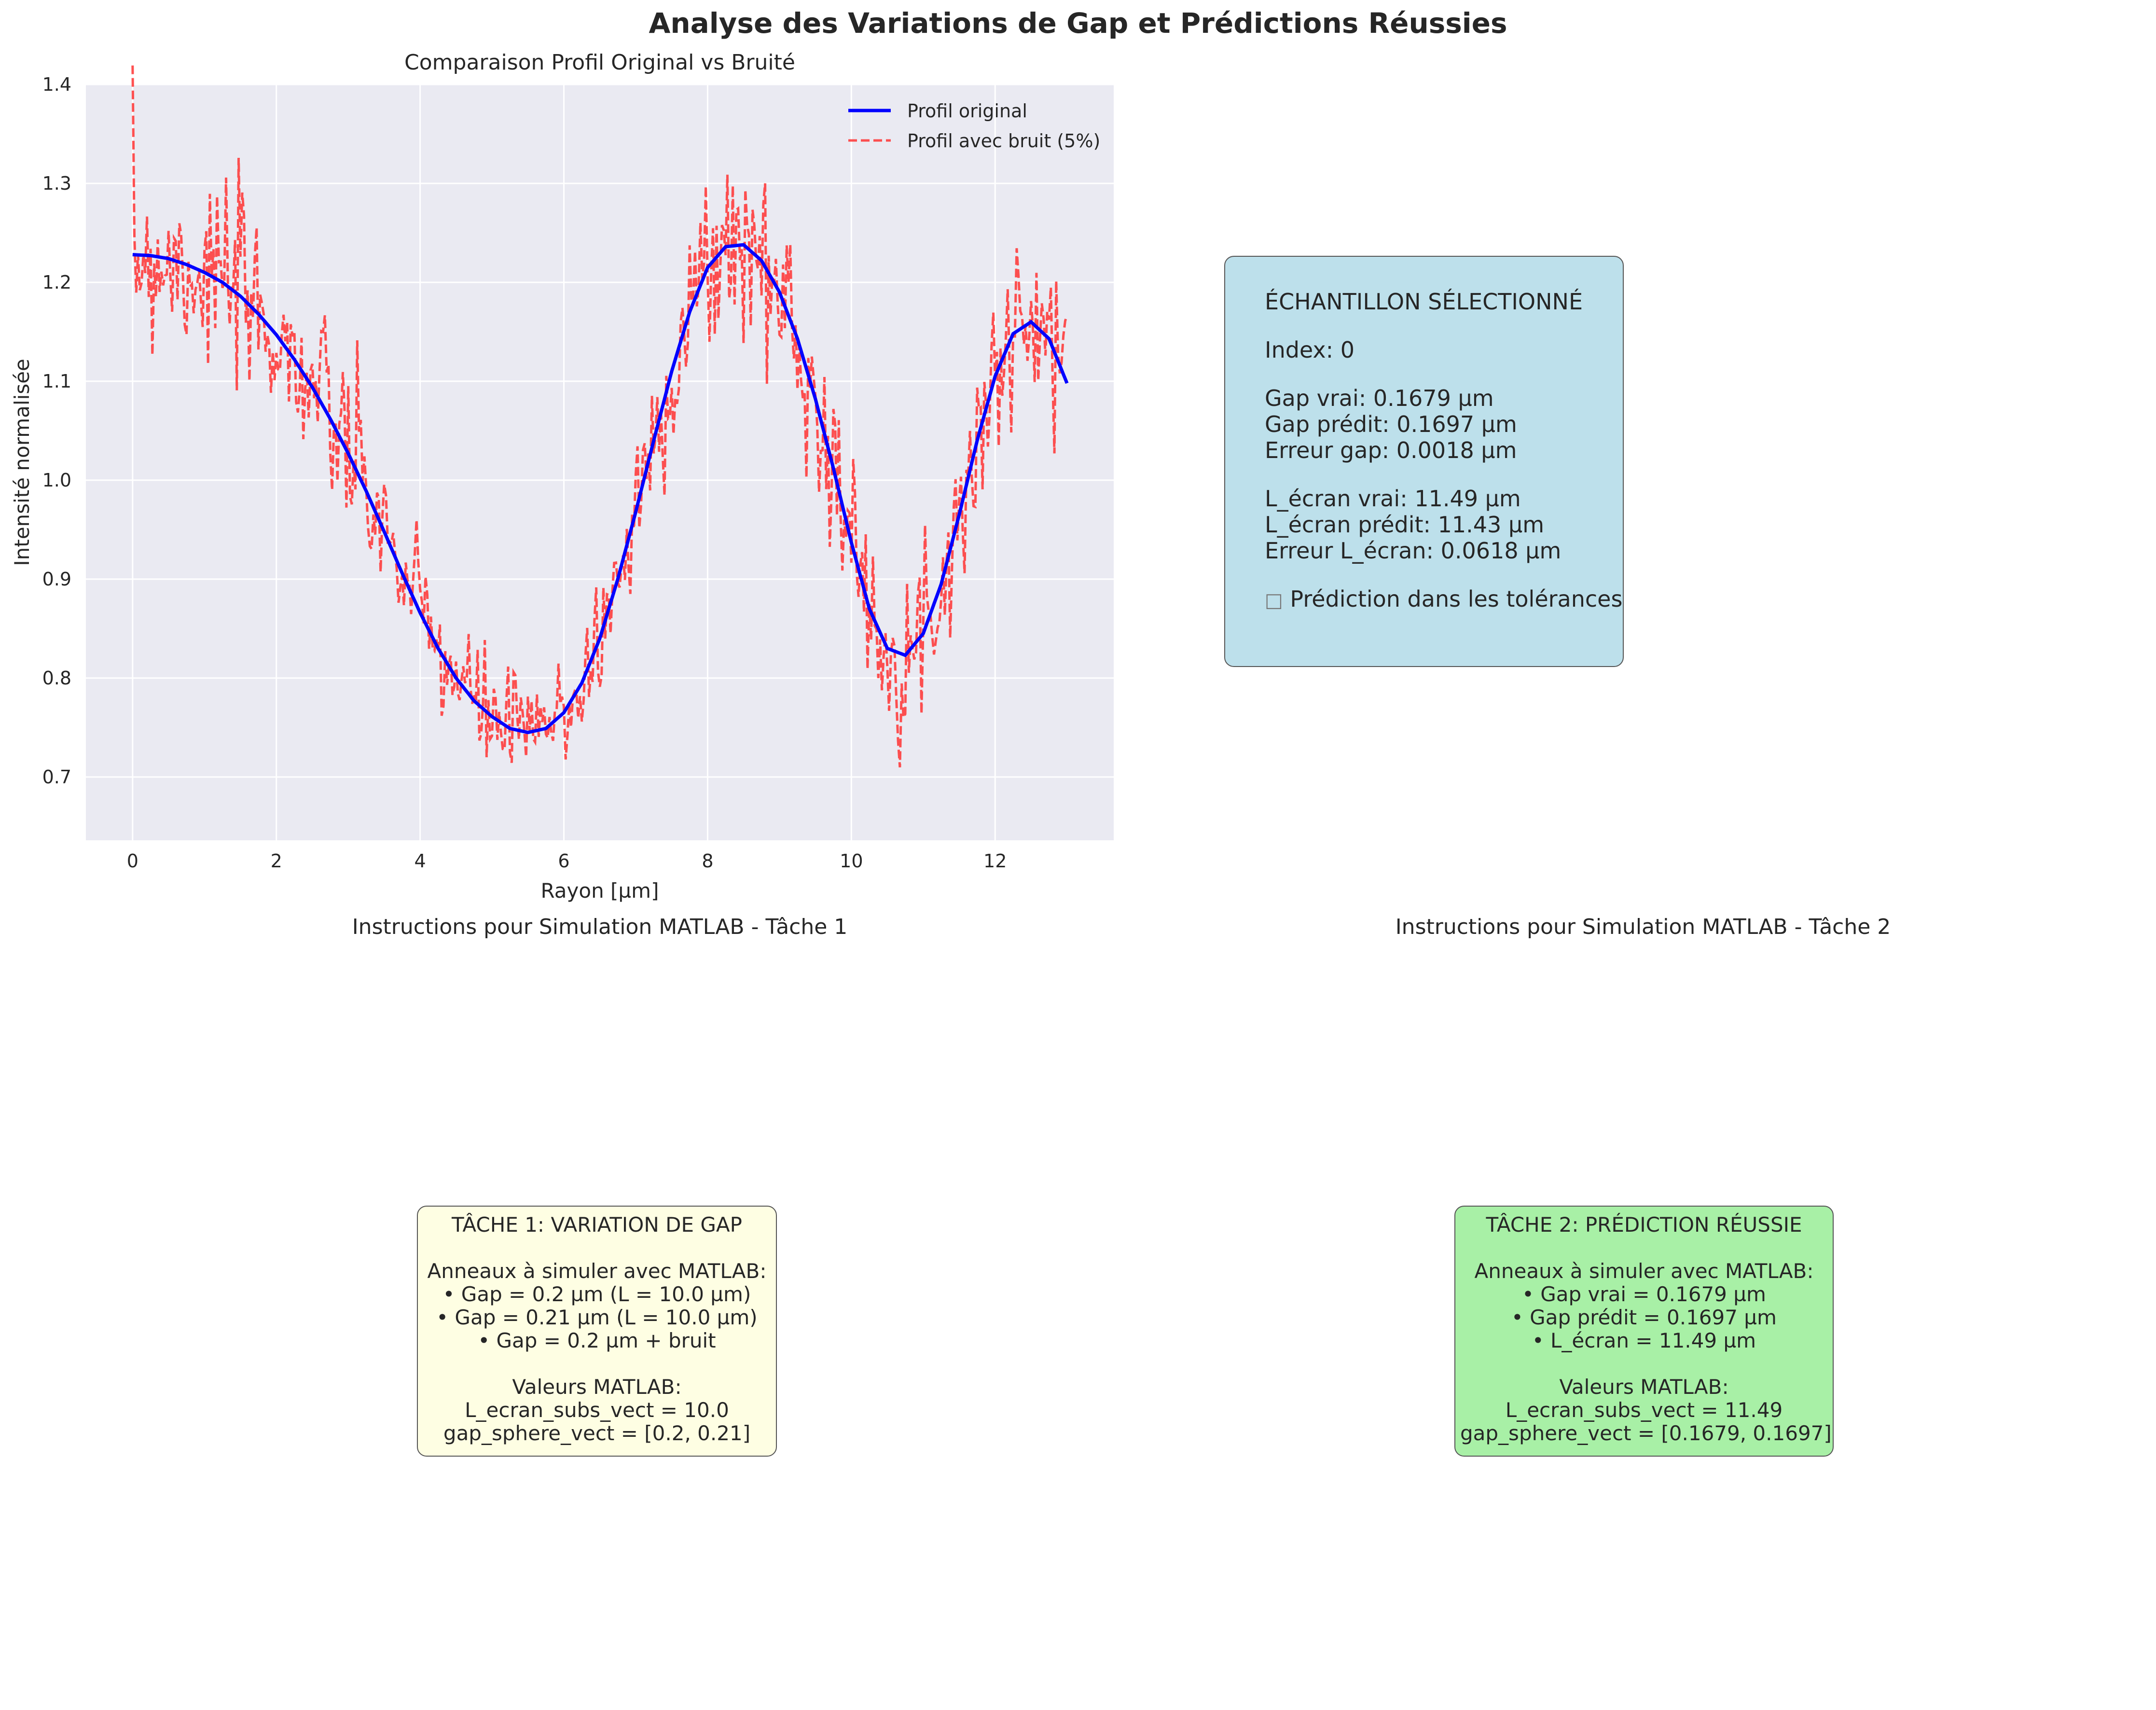 The image size is (2156, 1710). Describe the element at coordinates (596, 1294) in the screenshot. I see `task1-item: • Gap = 0.2 µm (L = 10.0 µm)` at that location.